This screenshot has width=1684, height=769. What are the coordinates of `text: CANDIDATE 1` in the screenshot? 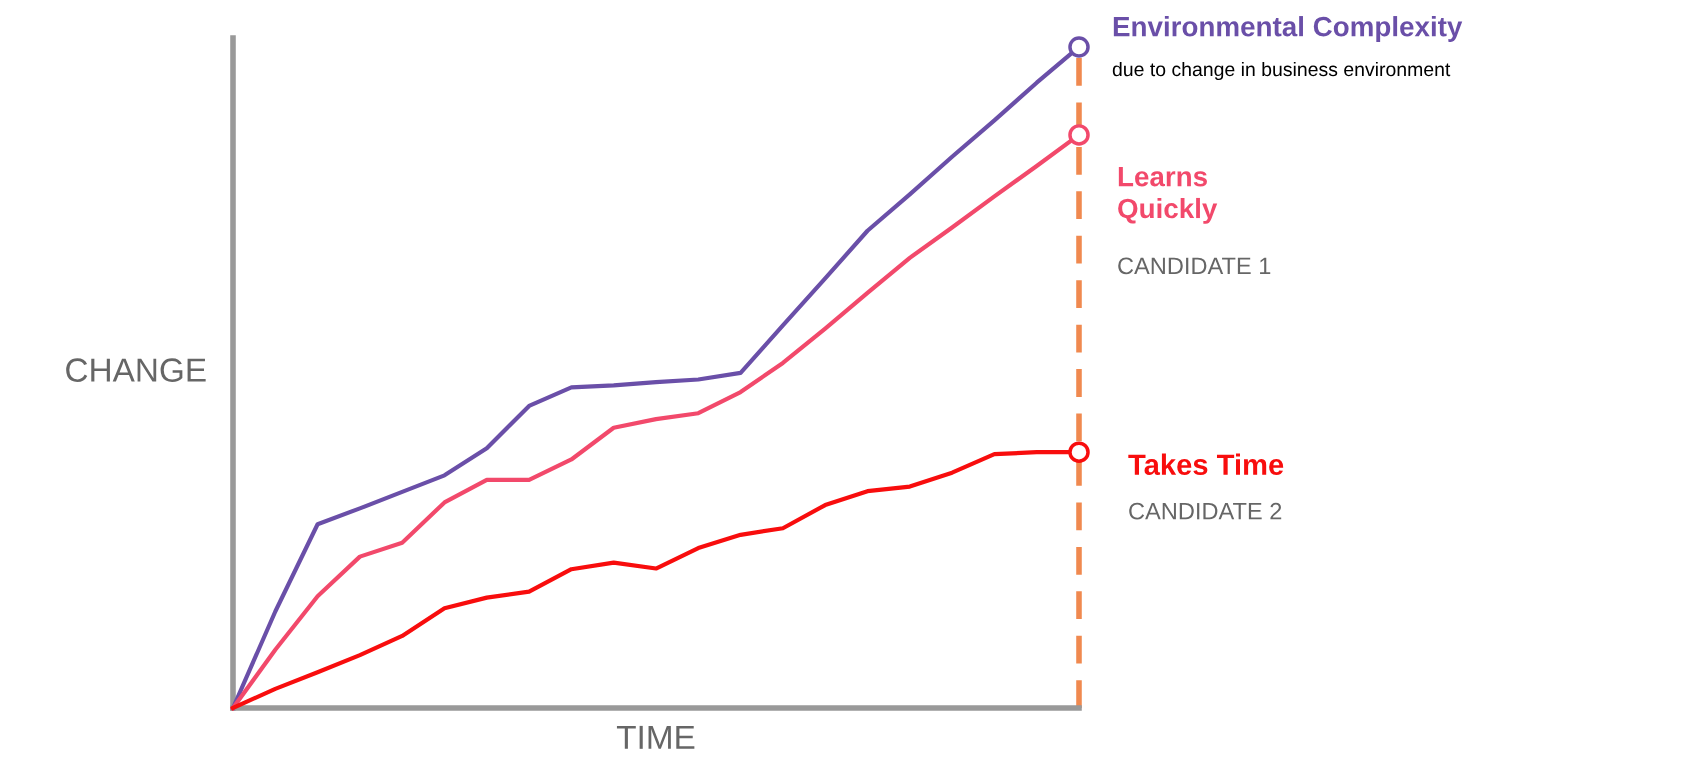 It's located at (1194, 266).